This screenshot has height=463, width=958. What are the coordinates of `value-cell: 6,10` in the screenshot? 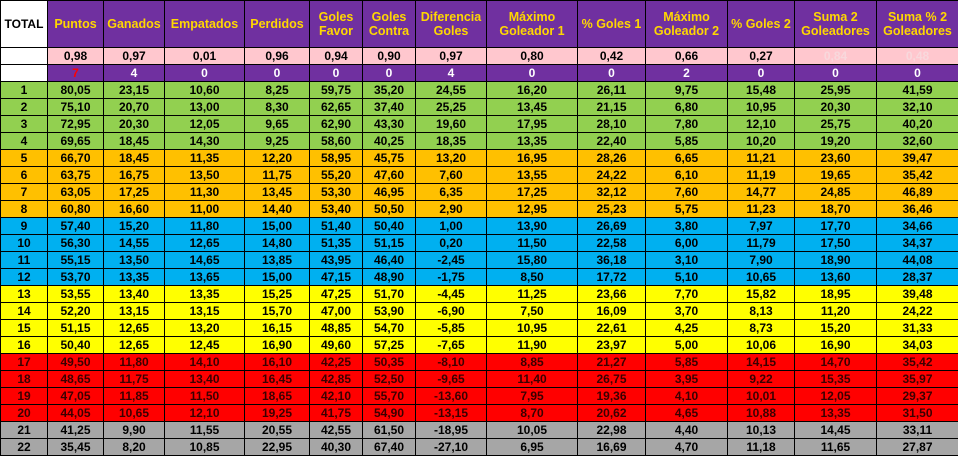 It's located at (686, 175).